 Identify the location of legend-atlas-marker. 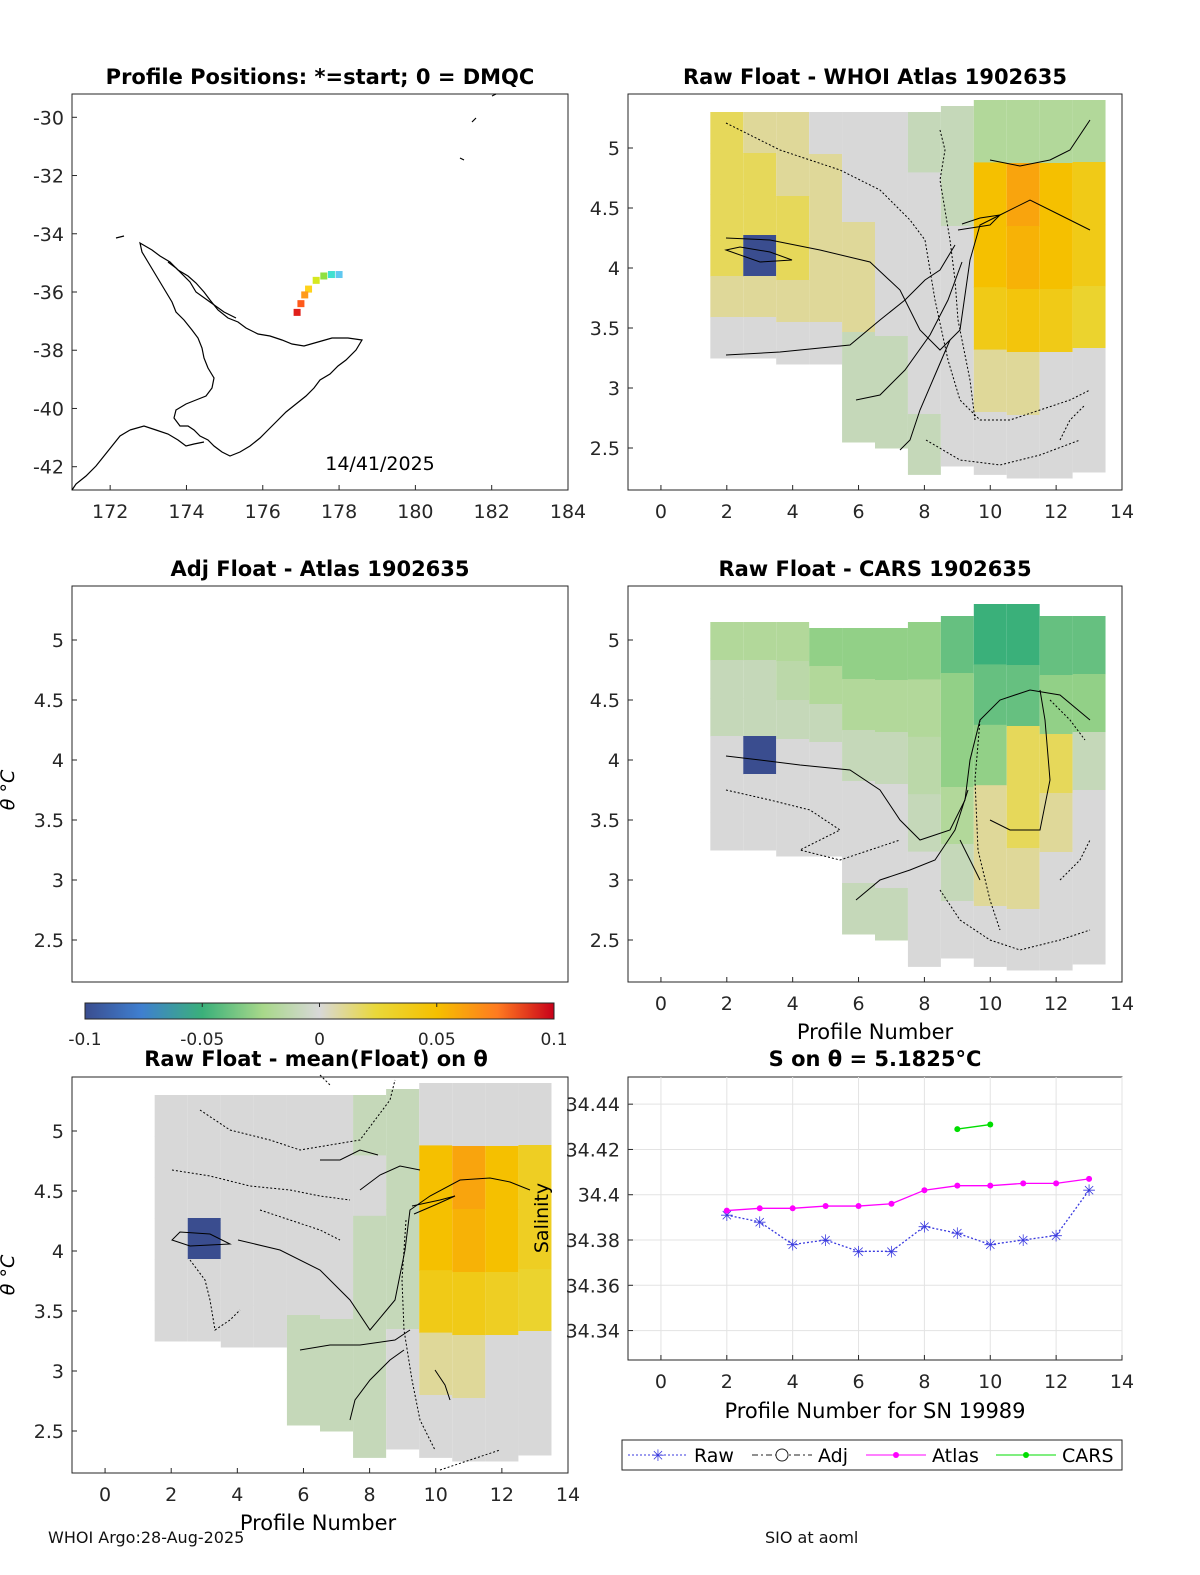
(896, 1455).